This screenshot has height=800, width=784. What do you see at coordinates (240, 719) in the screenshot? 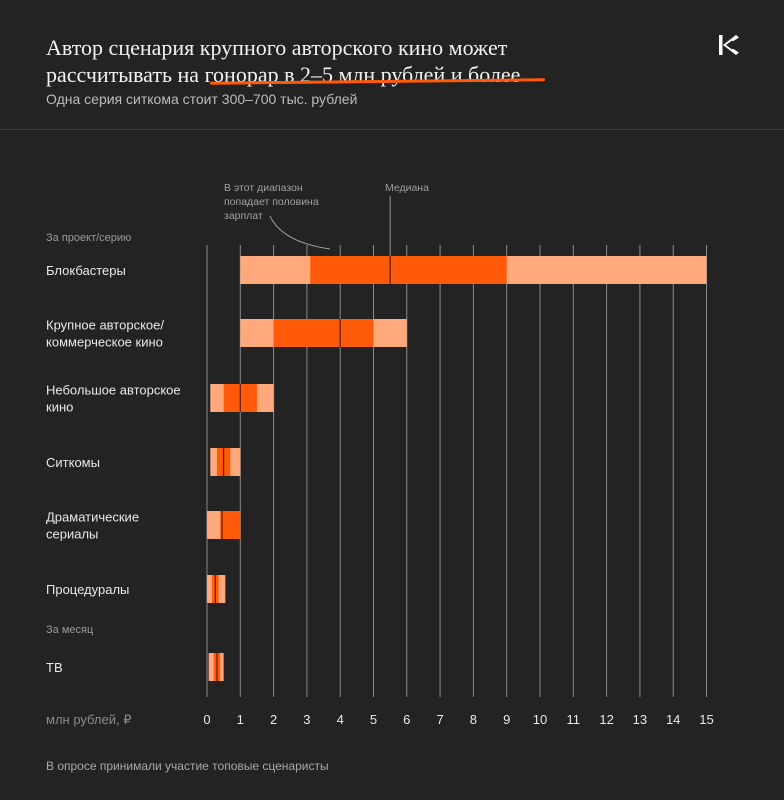
I see `x-tick-label: 1` at bounding box center [240, 719].